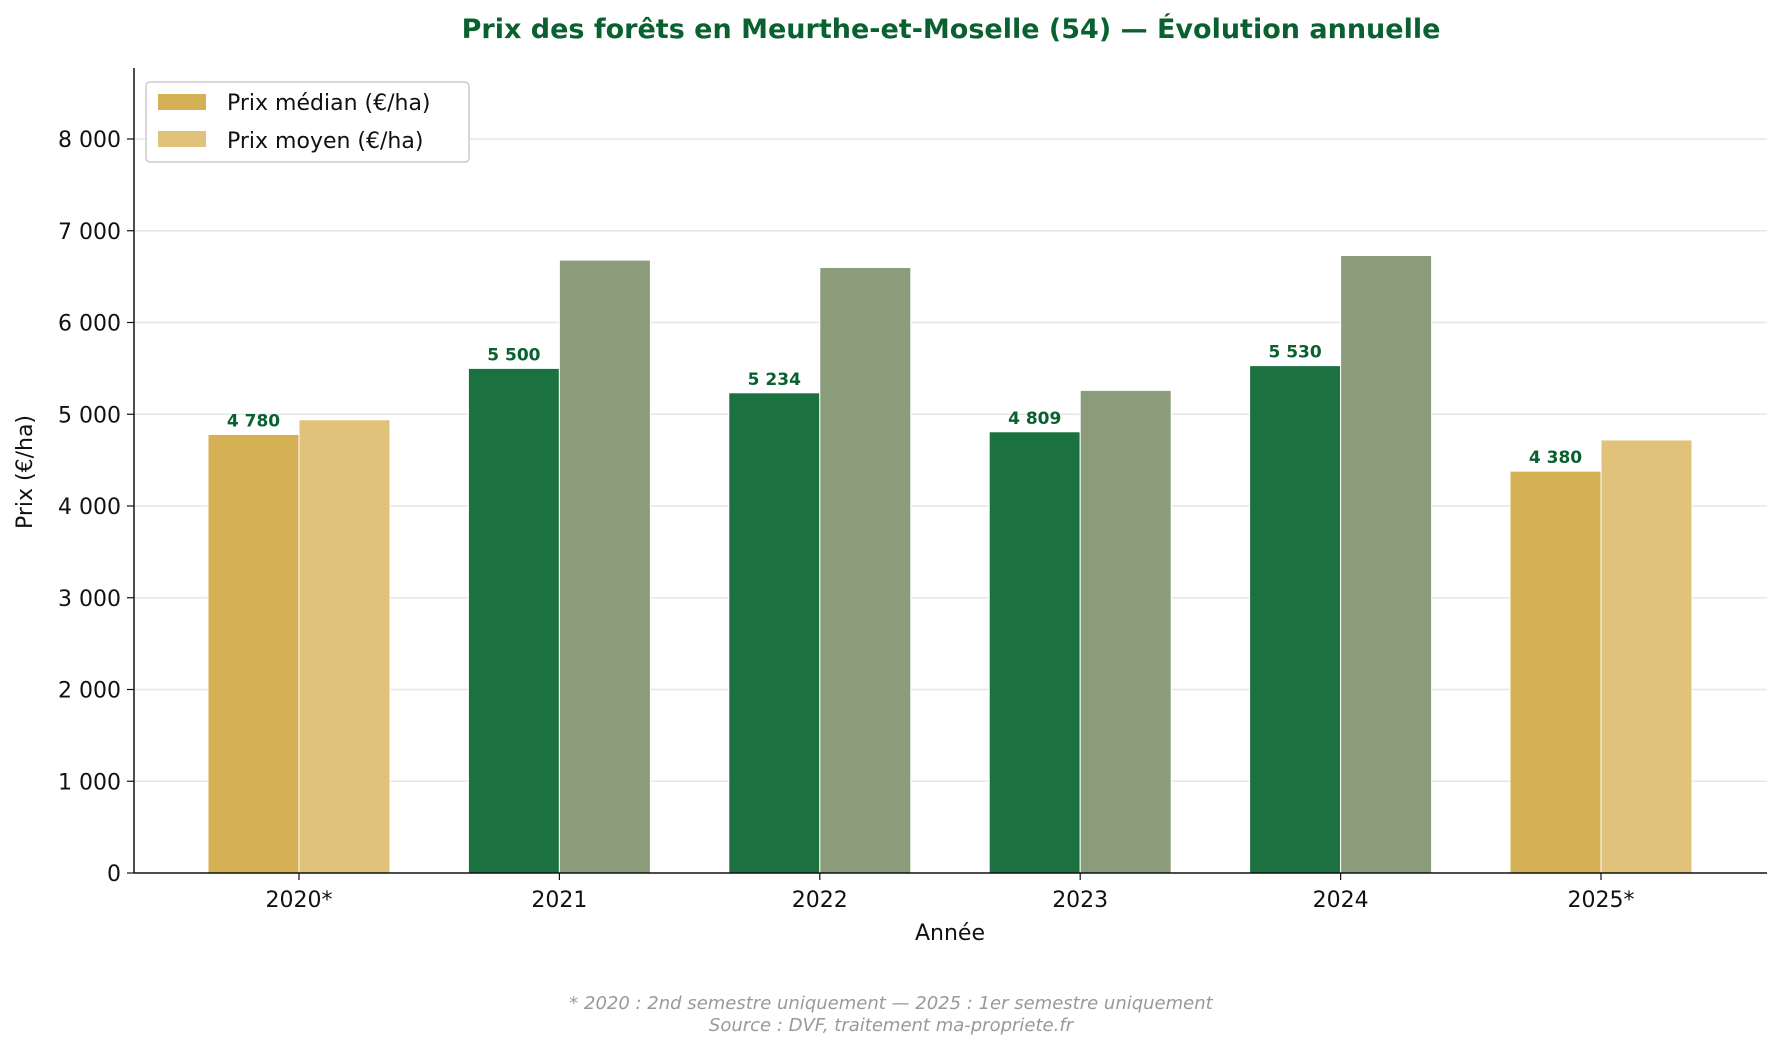 The width and height of the screenshot is (1773, 1044). What do you see at coordinates (89, 782) in the screenshot?
I see `y-tick-label: 1 000` at bounding box center [89, 782].